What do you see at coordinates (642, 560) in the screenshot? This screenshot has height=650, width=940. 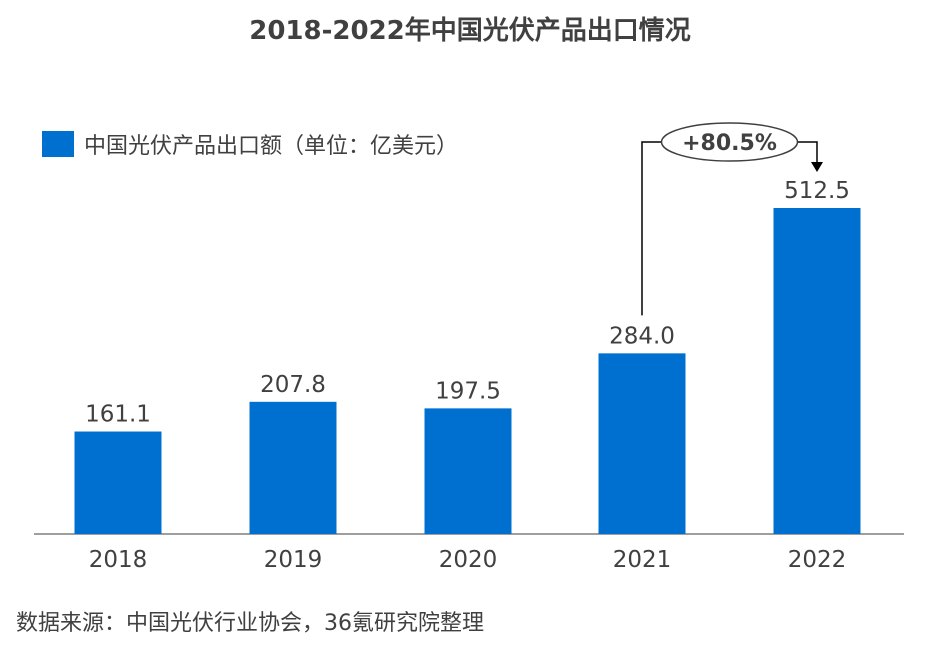 I see `x-tick-label-2021: 2021` at bounding box center [642, 560].